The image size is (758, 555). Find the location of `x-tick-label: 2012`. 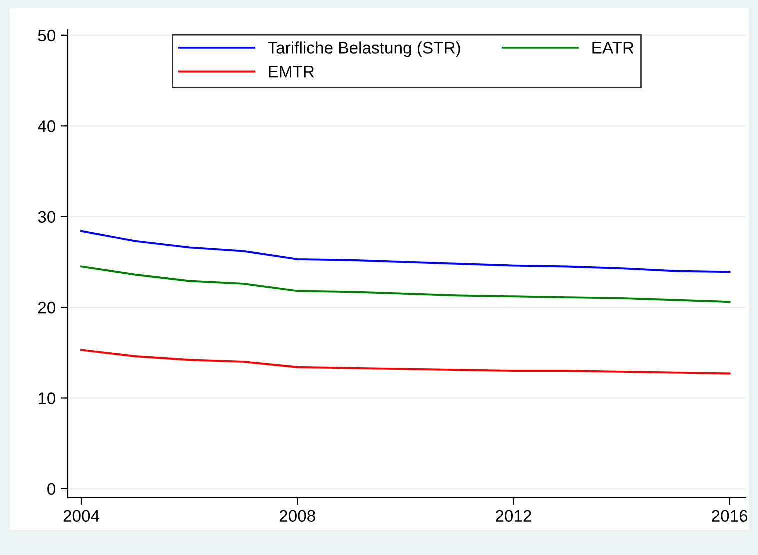

x-tick-label: 2012 is located at coordinates (514, 516).